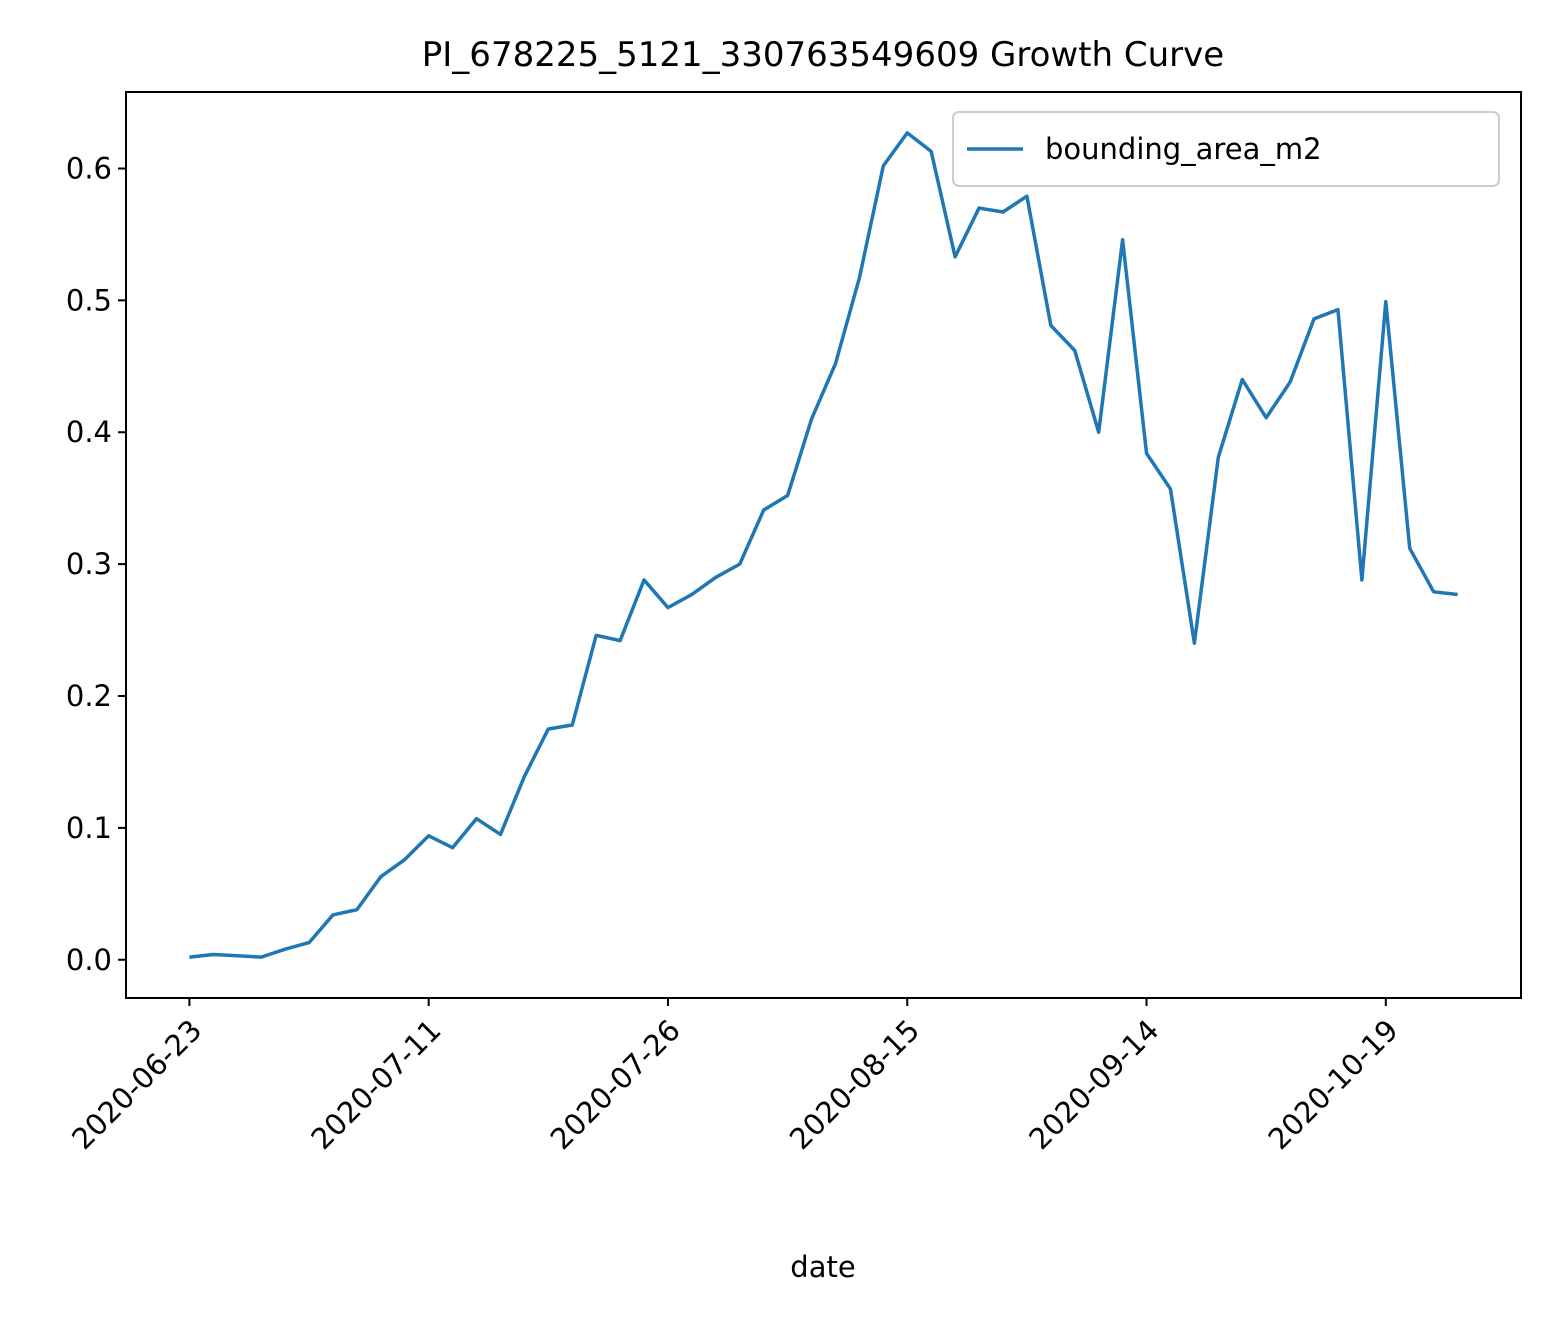  Describe the element at coordinates (823, 55) in the screenshot. I see `chart-title: PI_678225_5121_330763549609 Growth Curve` at that location.